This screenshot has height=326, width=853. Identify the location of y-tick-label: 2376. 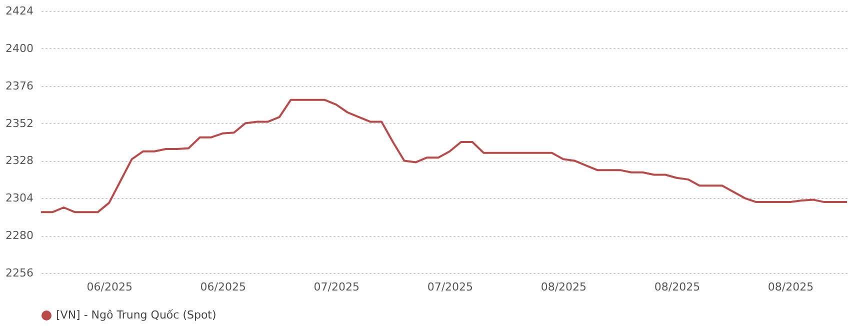
(20, 85).